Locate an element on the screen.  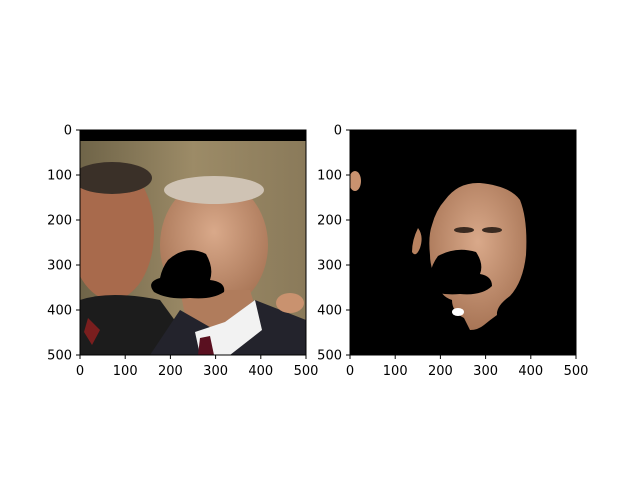
segmented-mask-blob is located at coordinates (456, 272).